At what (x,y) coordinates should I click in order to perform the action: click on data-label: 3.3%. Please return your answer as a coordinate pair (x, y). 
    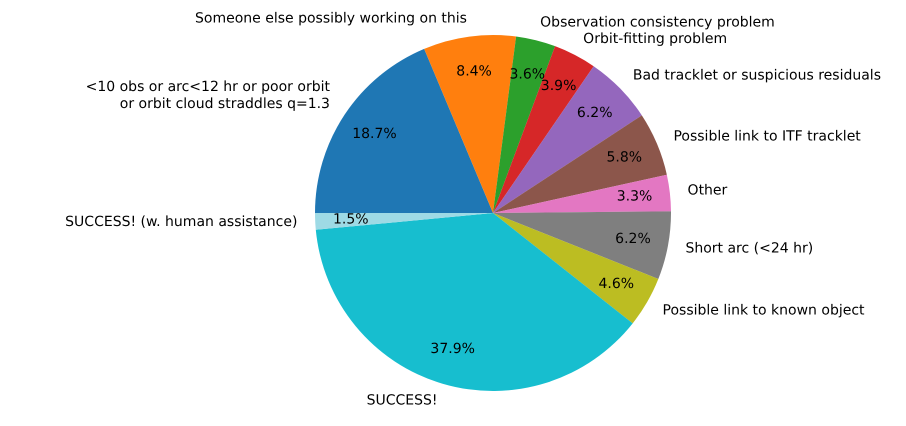
    Looking at the image, I should click on (634, 196).